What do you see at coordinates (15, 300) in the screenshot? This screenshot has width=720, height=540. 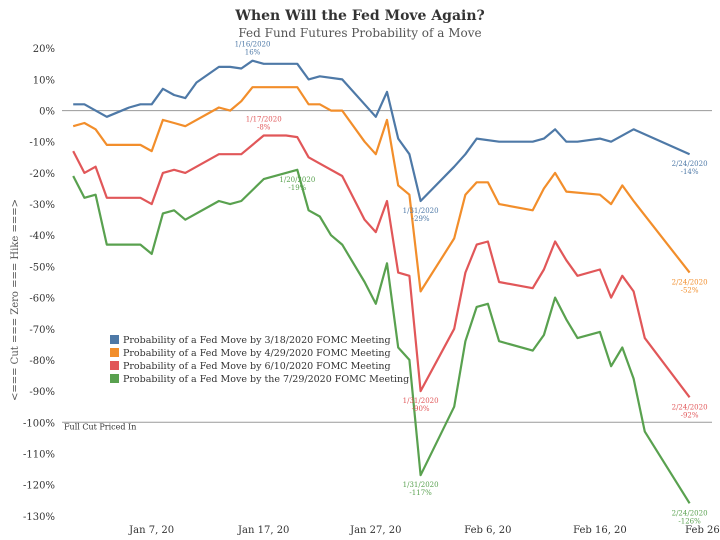 I see `y-axis-label: <=== Cut === Zero === Hike ===>` at bounding box center [15, 300].